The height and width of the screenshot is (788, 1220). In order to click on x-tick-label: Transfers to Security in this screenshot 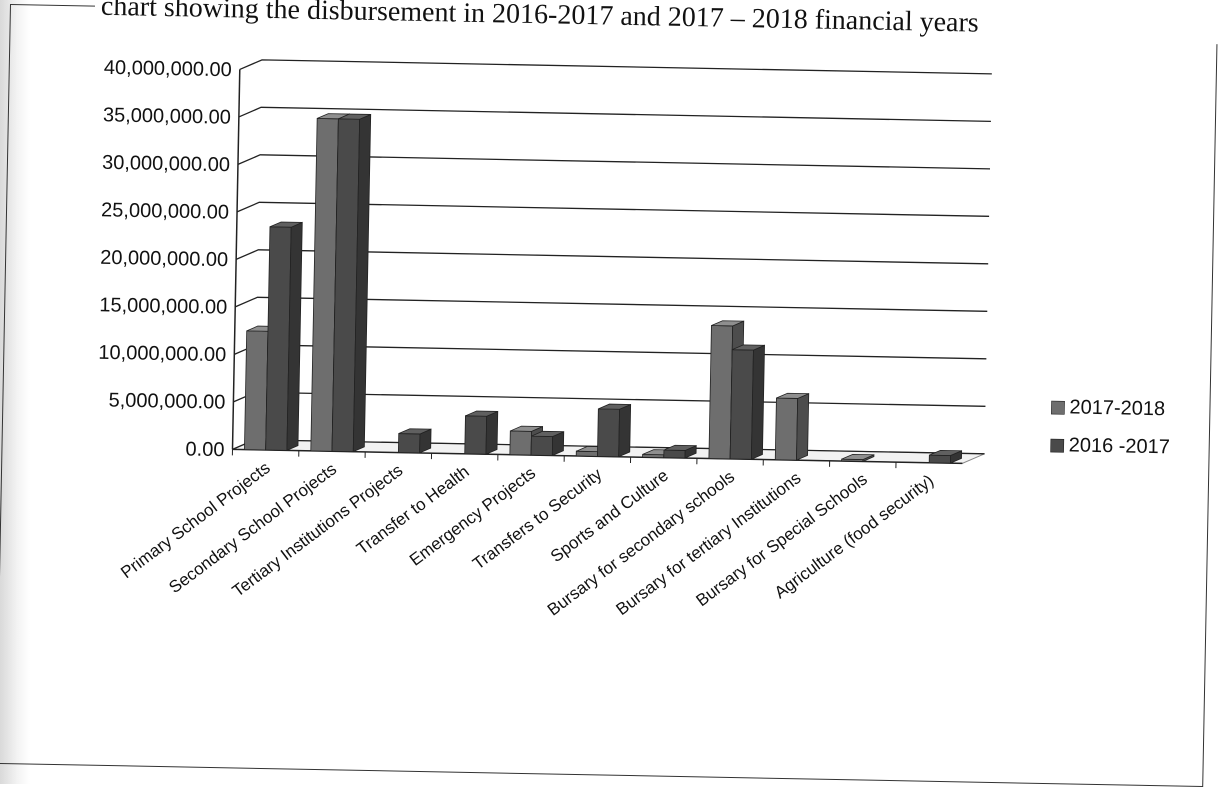, I will do `click(537, 518)`.